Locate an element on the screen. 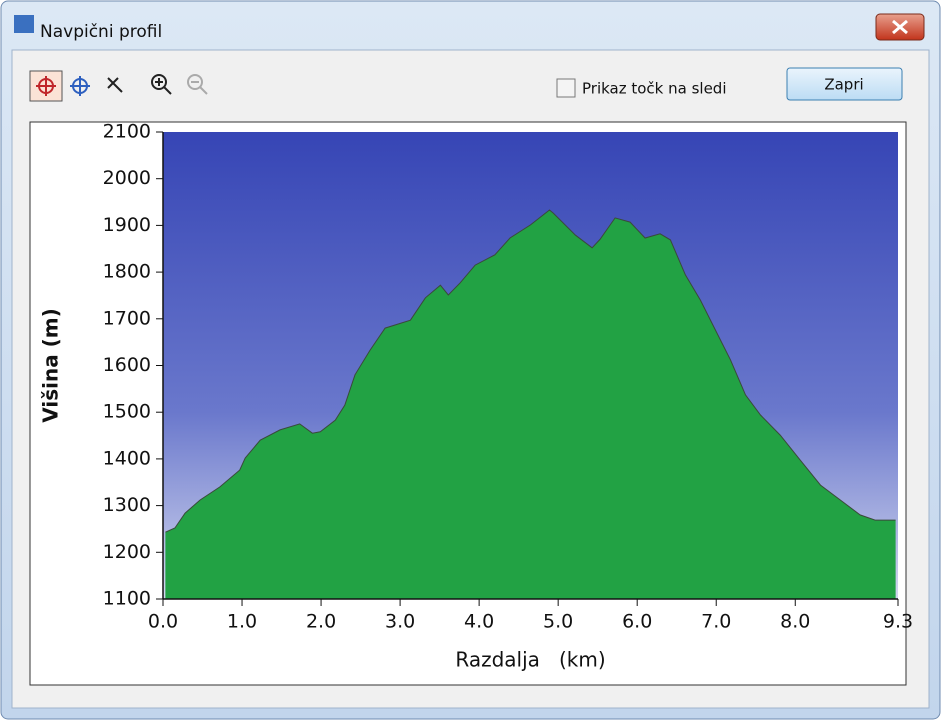  y-tick-label: 1100 is located at coordinates (127, 599).